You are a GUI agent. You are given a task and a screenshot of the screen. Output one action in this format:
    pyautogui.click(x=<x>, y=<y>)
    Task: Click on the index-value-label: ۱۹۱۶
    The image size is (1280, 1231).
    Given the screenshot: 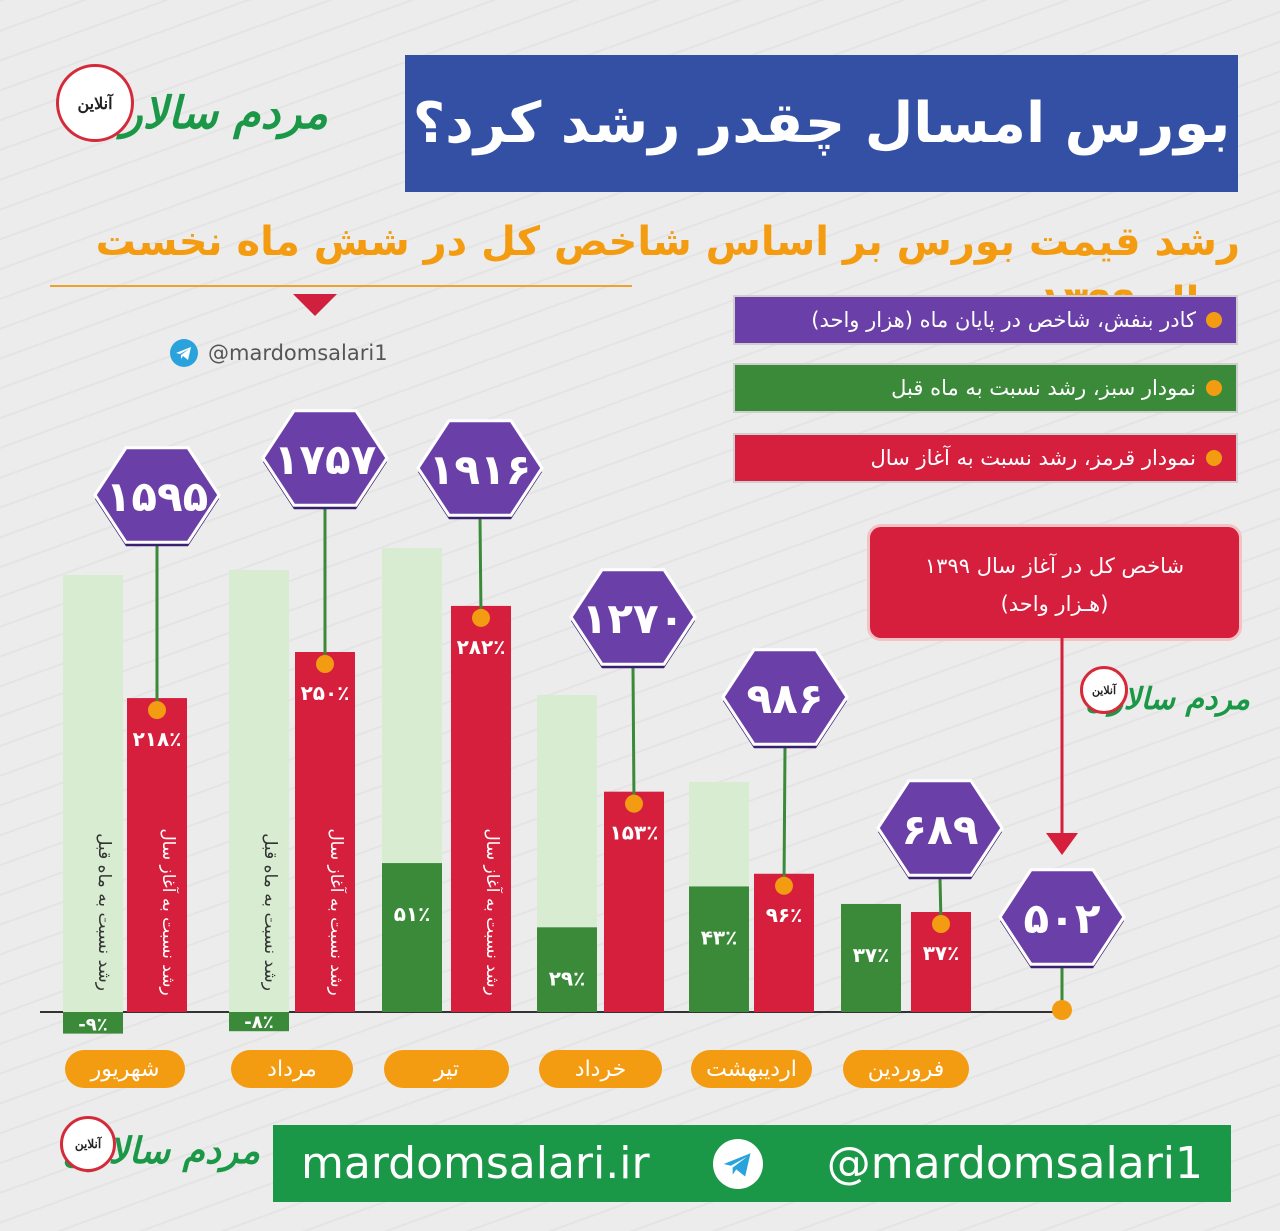 What is the action you would take?
    pyautogui.click(x=480, y=469)
    